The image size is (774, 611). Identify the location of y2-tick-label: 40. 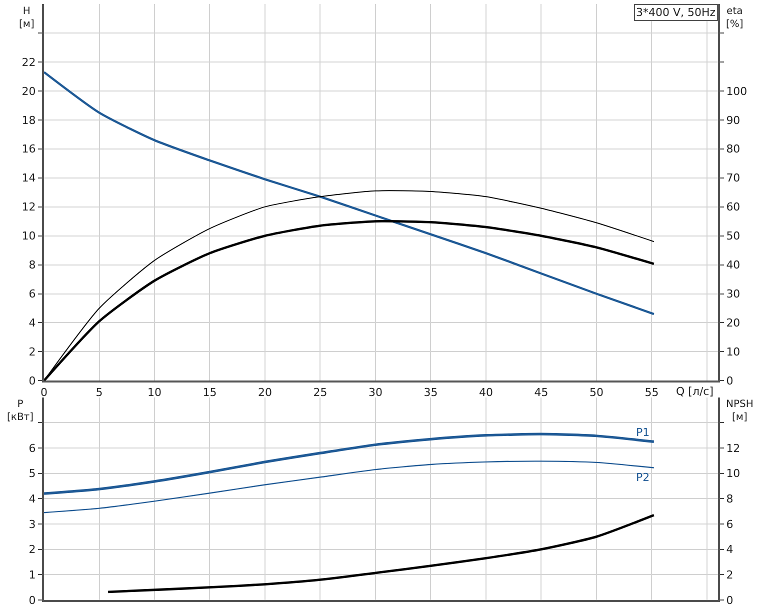
(733, 265).